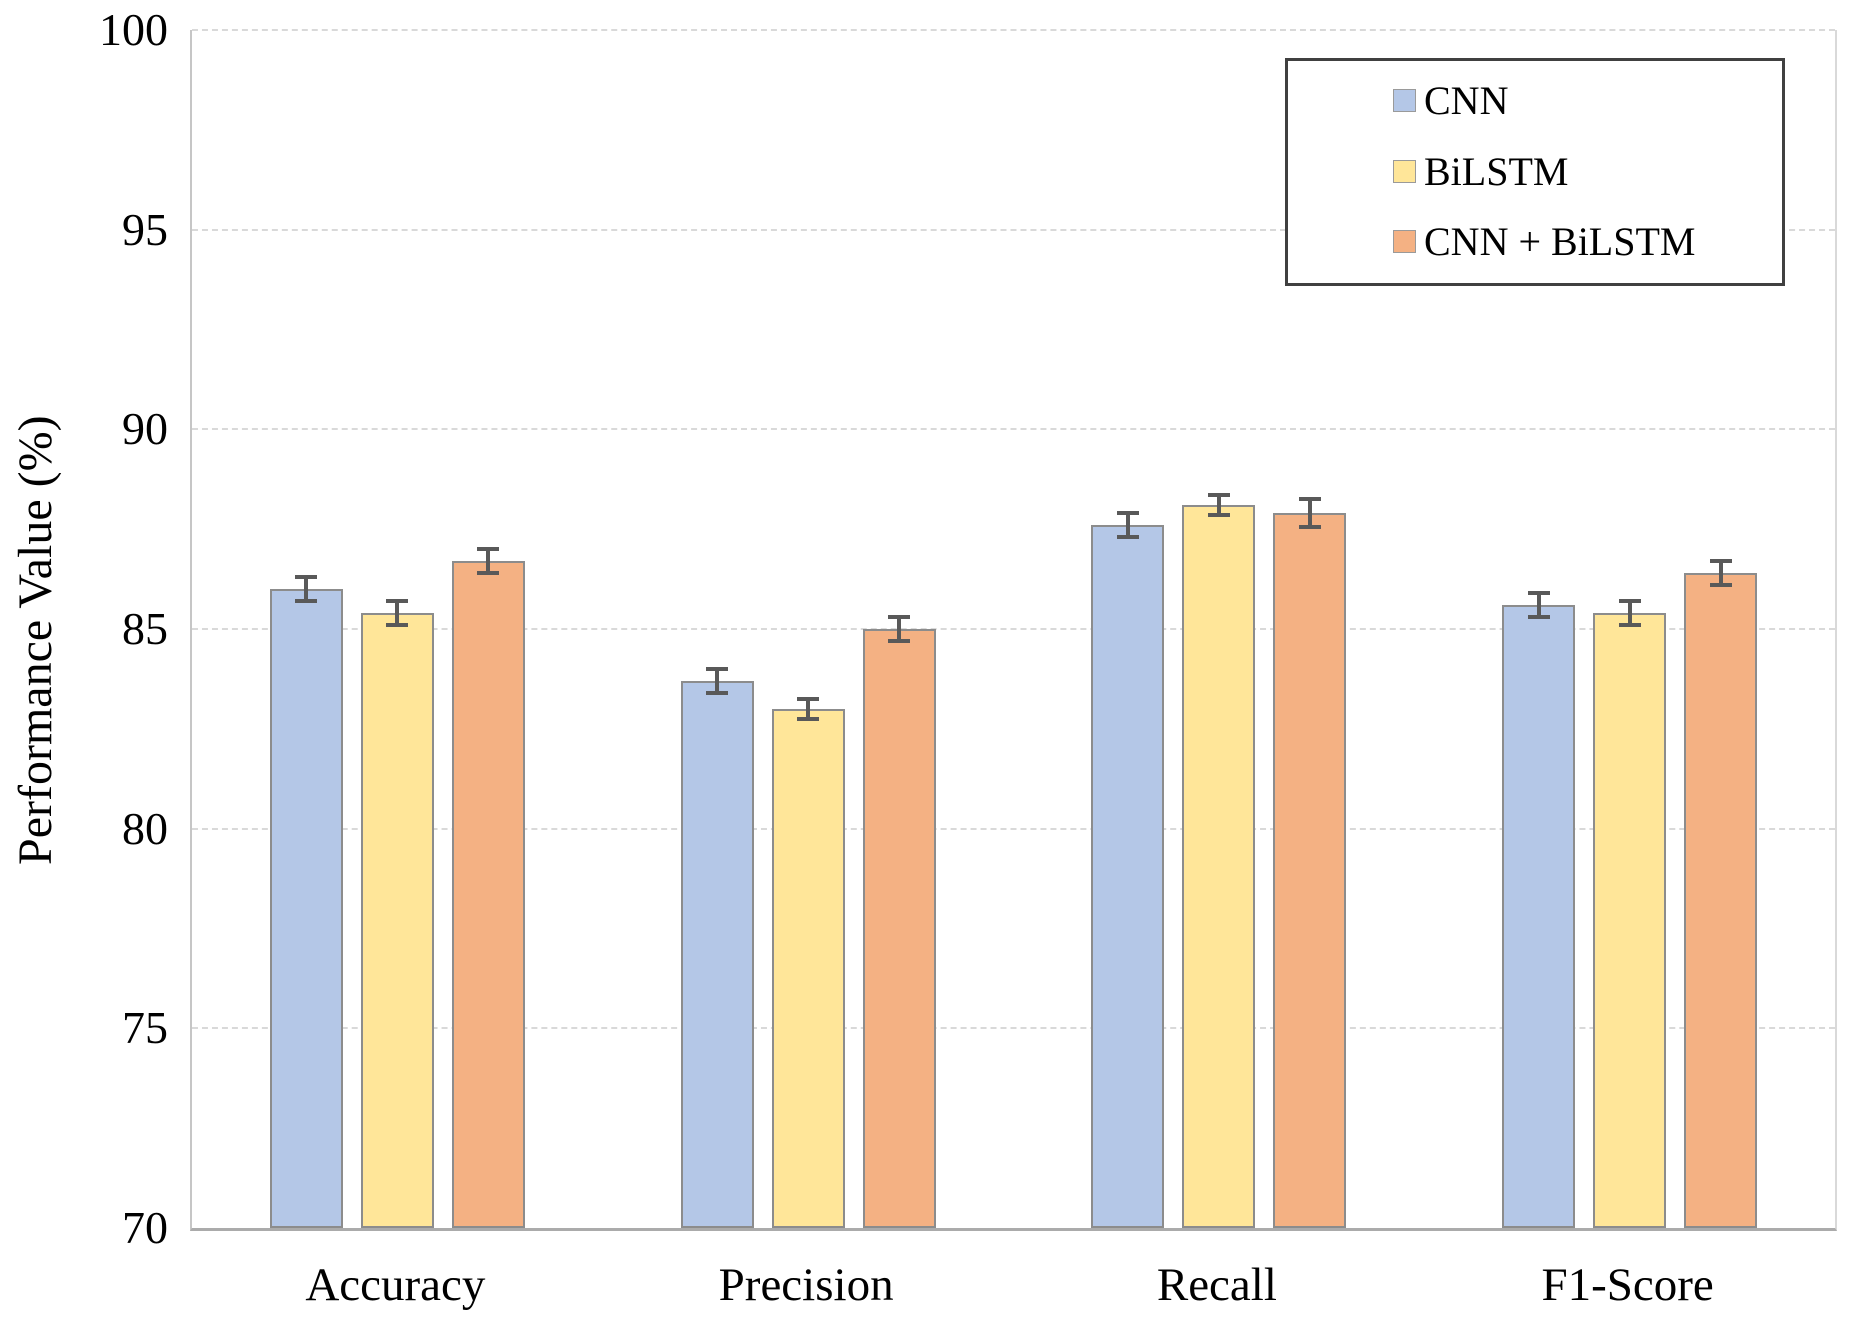 The height and width of the screenshot is (1325, 1851). What do you see at coordinates (1404, 171) in the screenshot?
I see `legend-swatch-bilstm` at bounding box center [1404, 171].